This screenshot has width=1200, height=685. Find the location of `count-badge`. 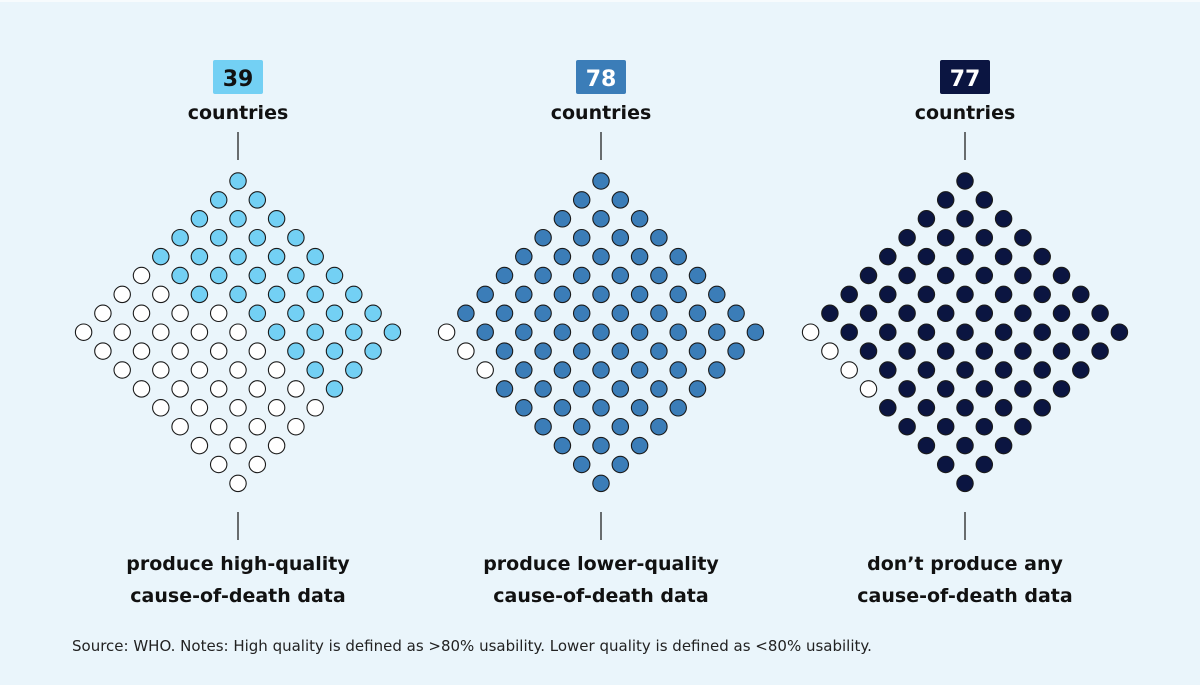

count-badge is located at coordinates (965, 77).